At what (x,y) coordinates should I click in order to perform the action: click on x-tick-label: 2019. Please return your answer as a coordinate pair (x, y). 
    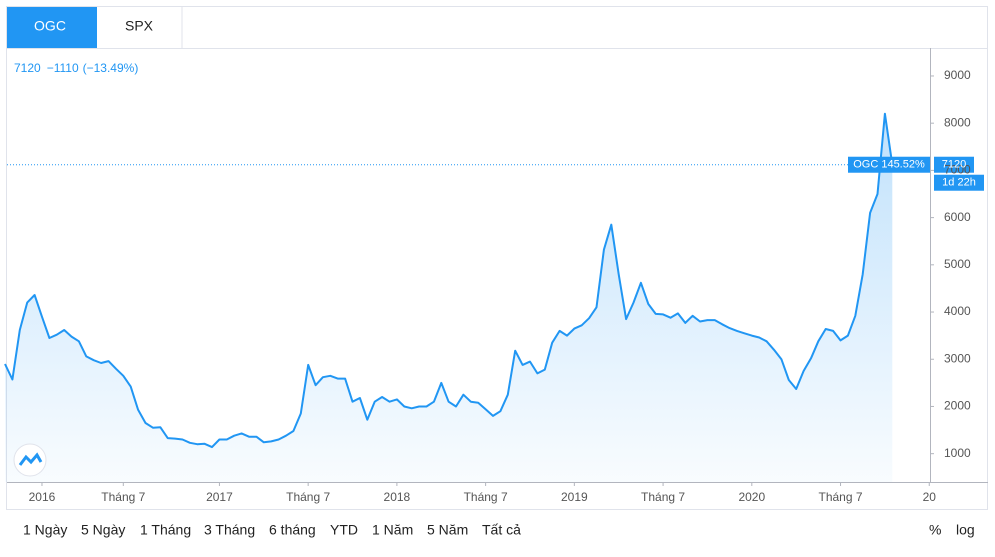
    Looking at the image, I should click on (574, 497).